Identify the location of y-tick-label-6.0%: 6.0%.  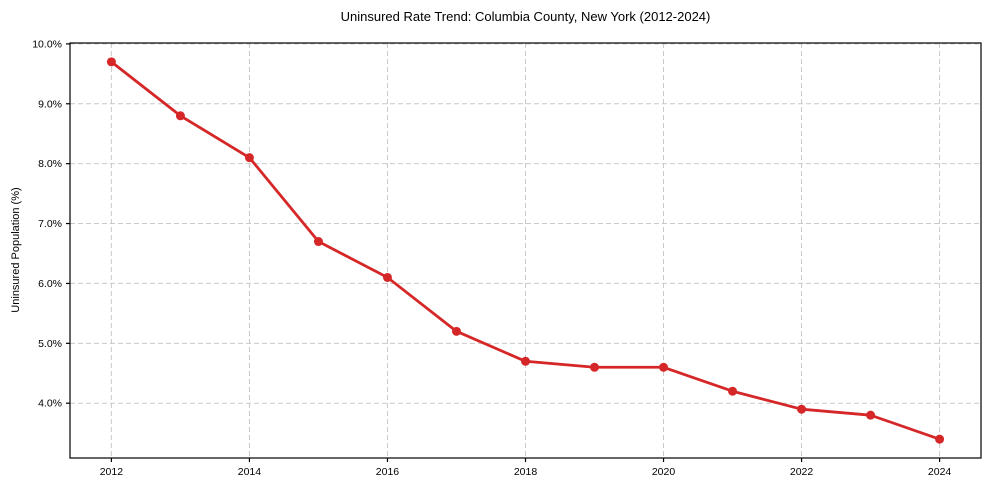
(50, 284).